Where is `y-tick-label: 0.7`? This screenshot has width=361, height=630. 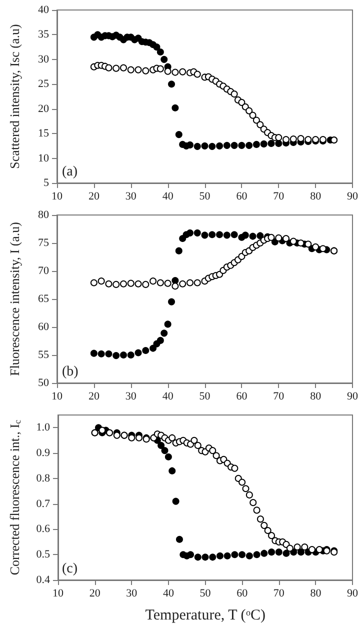 y-tick-label: 0.7 is located at coordinates (43, 504).